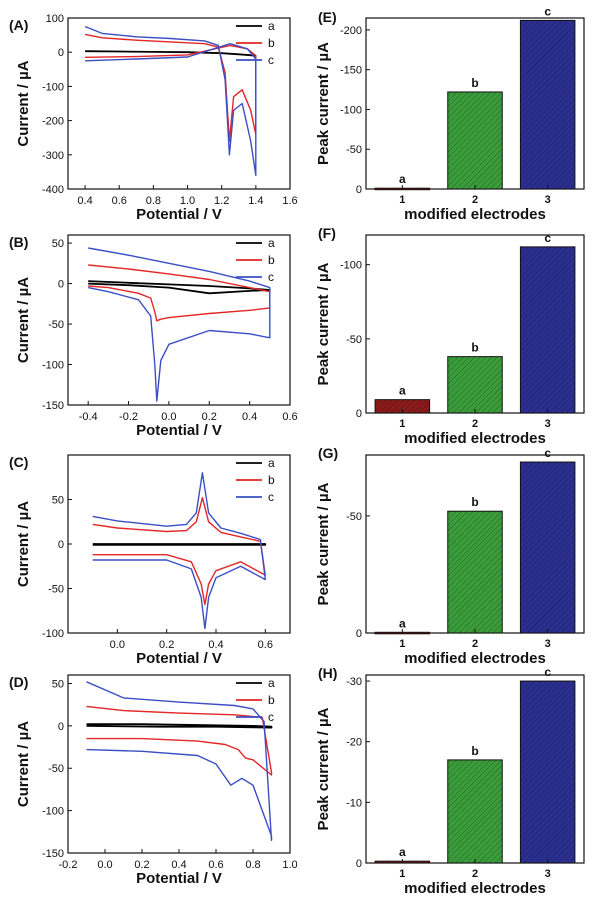  I want to click on y-tick-label: -20, so click(354, 743).